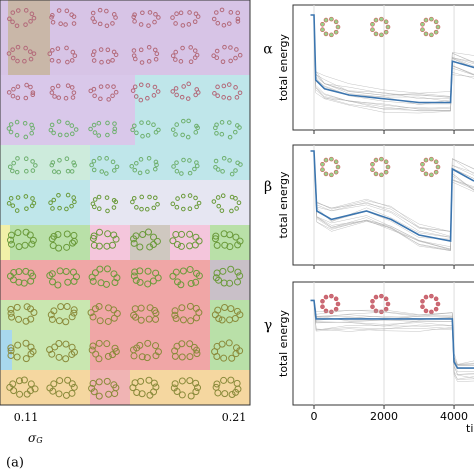  Describe the element at coordinates (35, 438) in the screenshot. I see `x-axis-label: σG` at that location.